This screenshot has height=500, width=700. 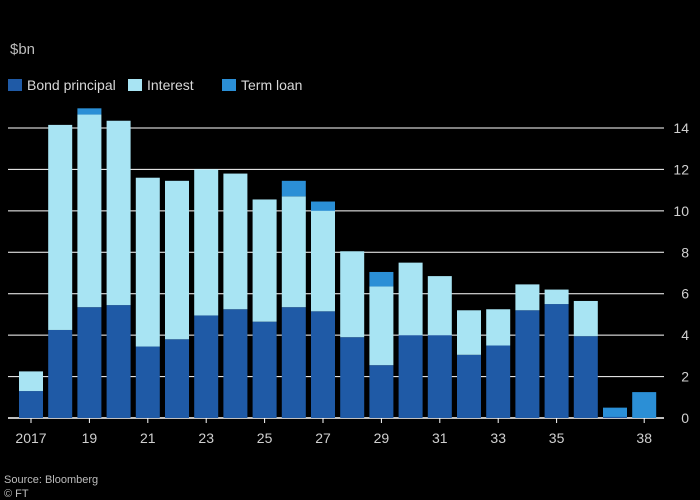 I want to click on ft-credit: © FT, so click(x=16, y=494).